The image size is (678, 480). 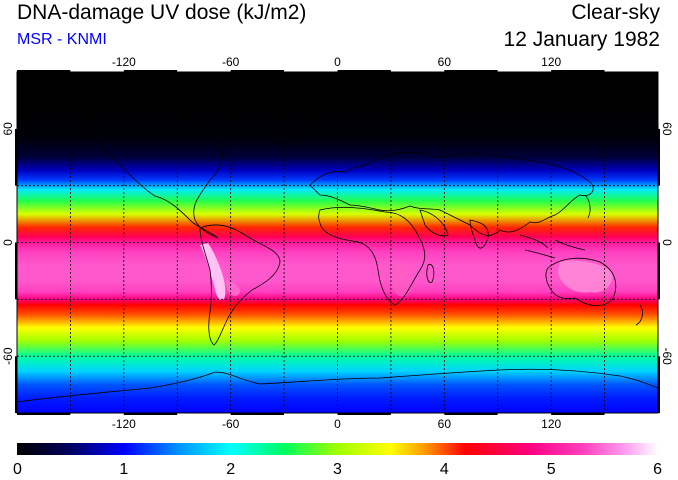 I want to click on lon-label-bottom: 0, so click(x=337, y=424).